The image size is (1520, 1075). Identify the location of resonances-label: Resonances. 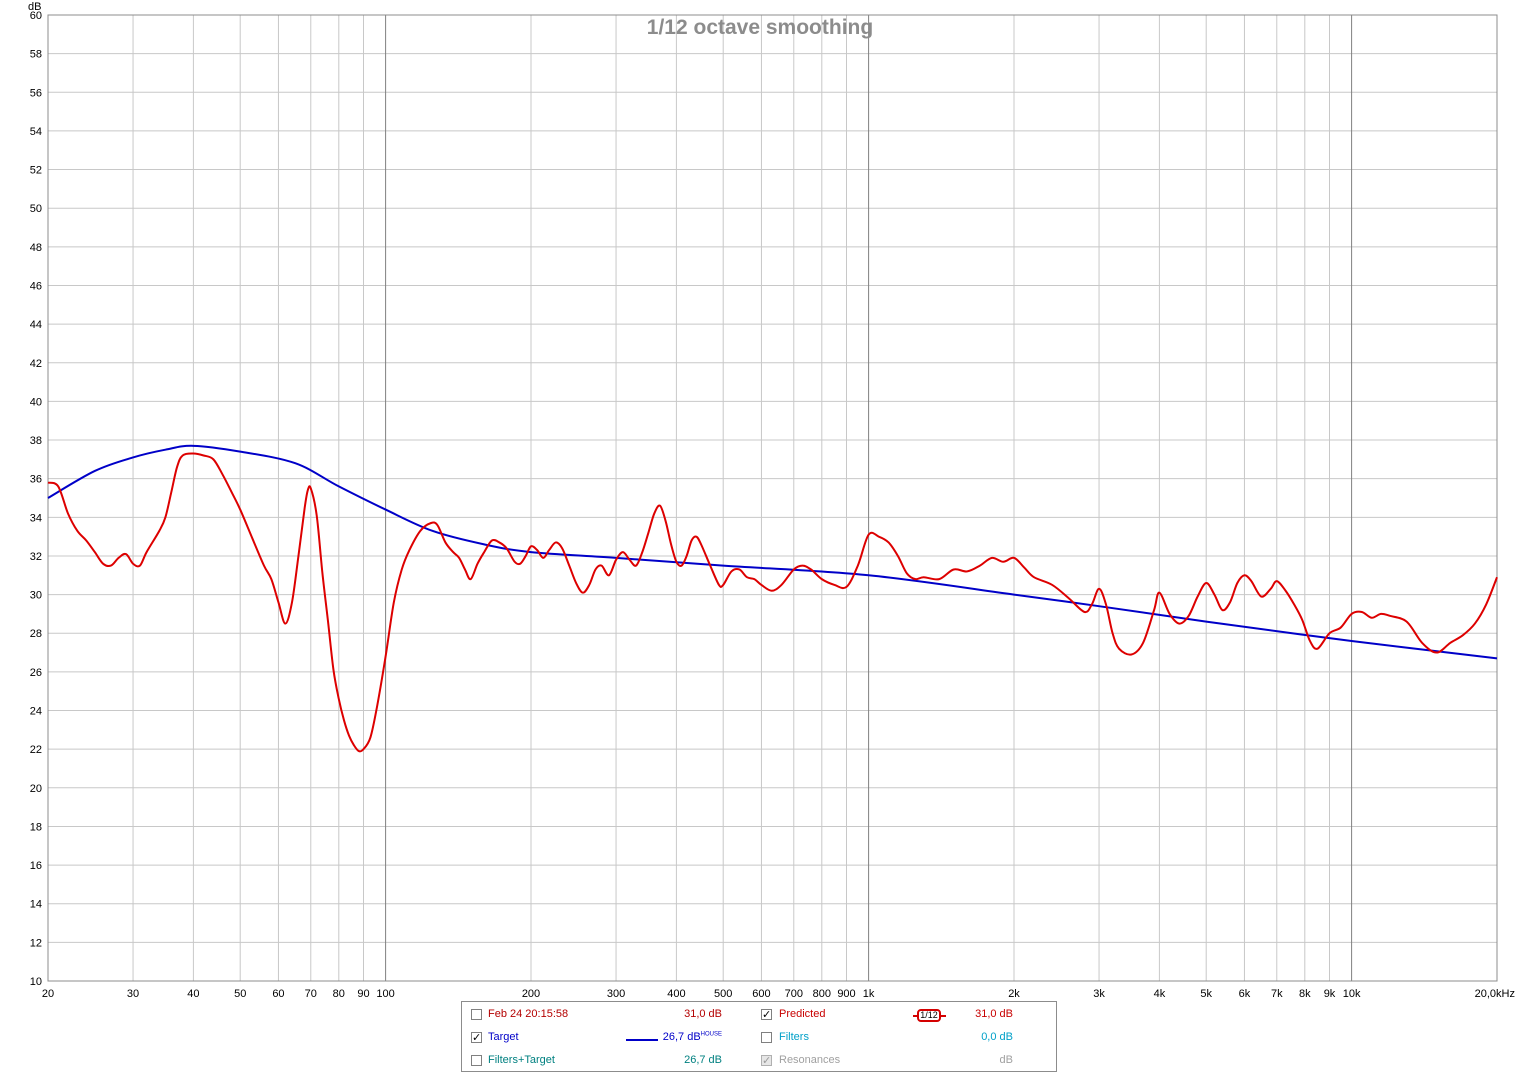
(810, 1060).